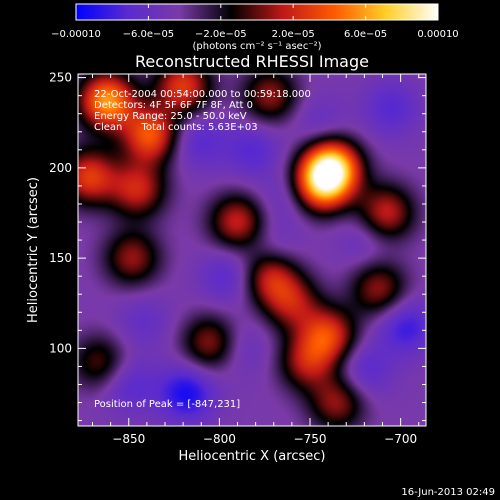 This screenshot has width=500, height=500. Describe the element at coordinates (76, 34) in the screenshot. I see `colorbar-tick-label-0: −0.00010` at that location.